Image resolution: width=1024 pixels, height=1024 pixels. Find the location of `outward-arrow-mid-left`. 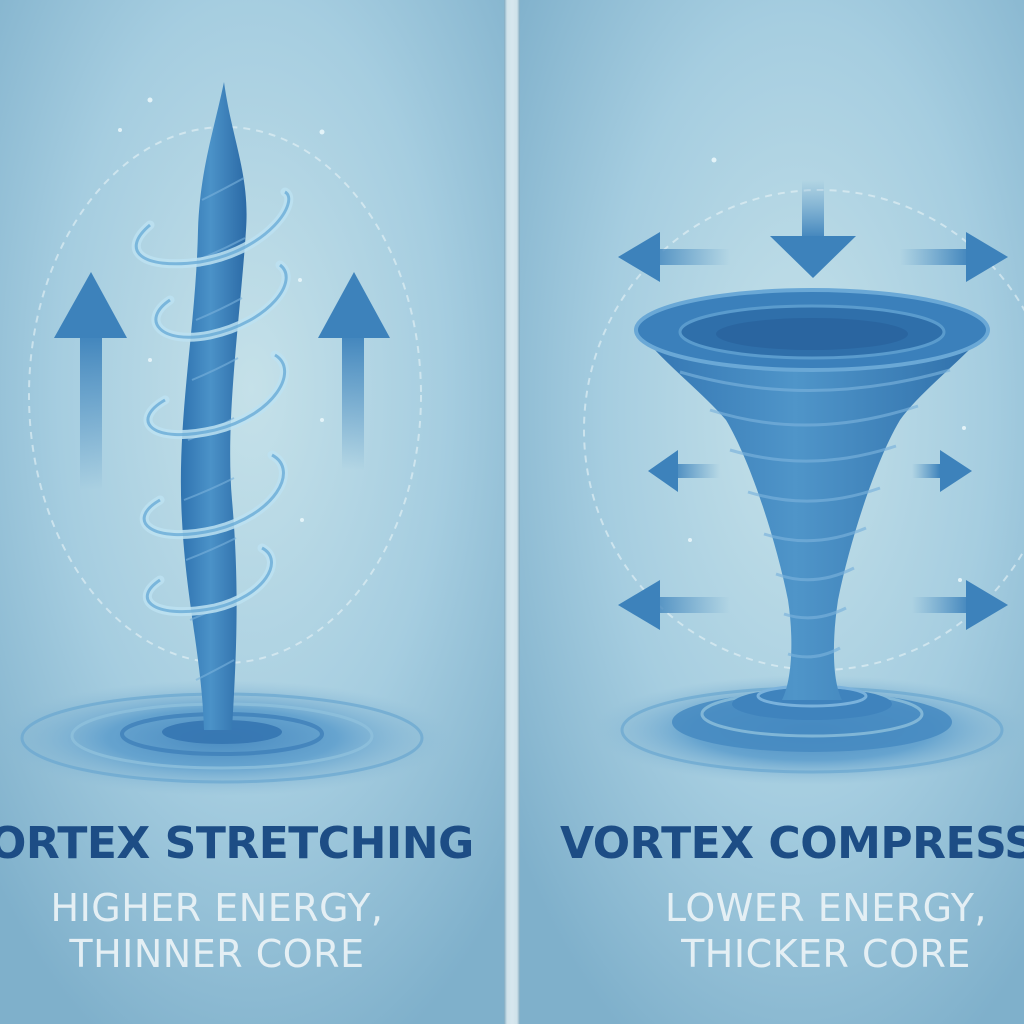

outward-arrow-mid-left is located at coordinates (684, 471).